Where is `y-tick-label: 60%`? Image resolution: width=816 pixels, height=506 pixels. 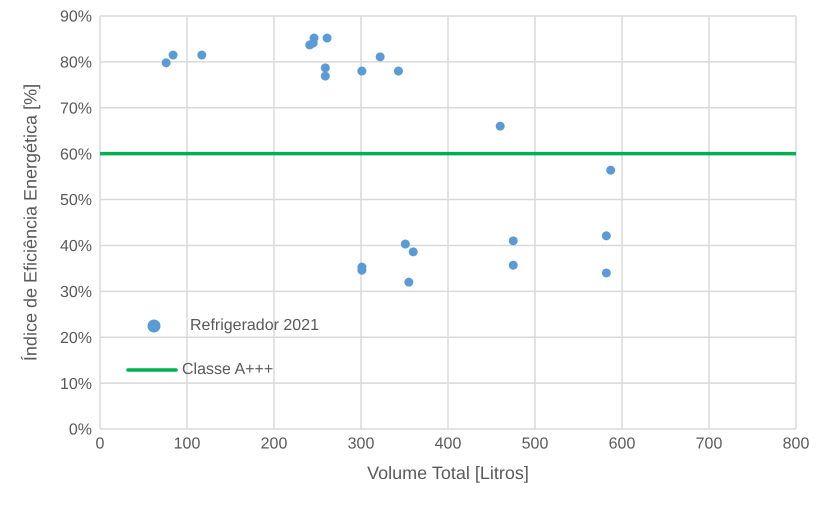 y-tick-label: 60% is located at coordinates (76, 155).